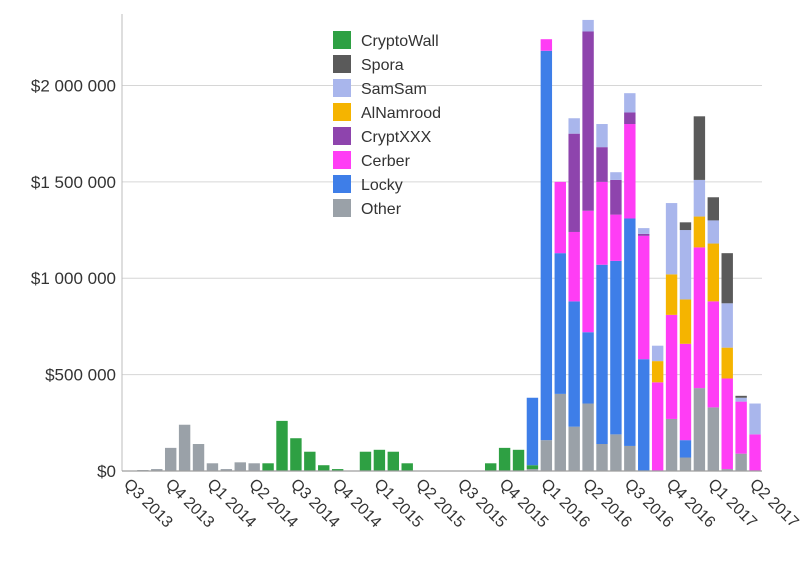 This screenshot has width=801, height=561. I want to click on legend-item-cryptowall: CryptoWall, so click(386, 40).